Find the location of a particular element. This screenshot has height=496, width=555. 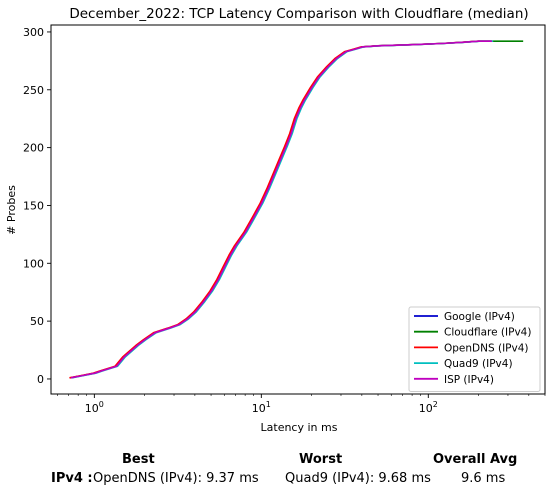

y-tick-label: 0 is located at coordinates (40, 379).